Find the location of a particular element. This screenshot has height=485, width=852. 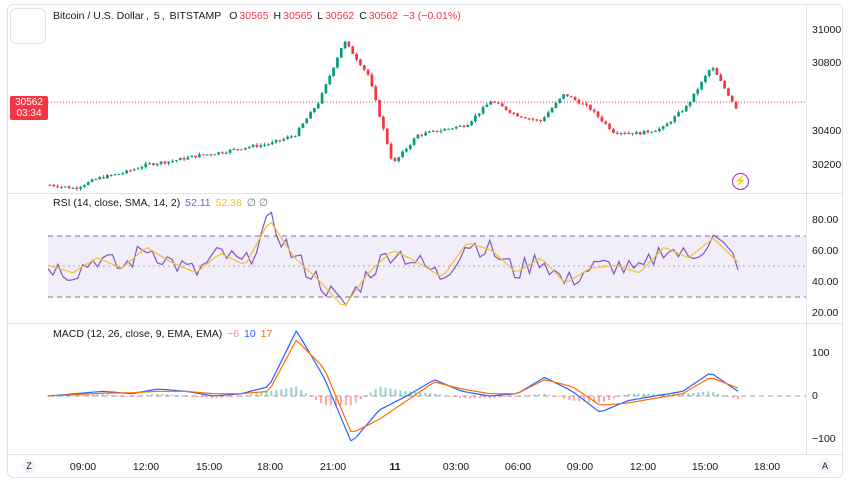

close-value: 30562 is located at coordinates (383, 16).